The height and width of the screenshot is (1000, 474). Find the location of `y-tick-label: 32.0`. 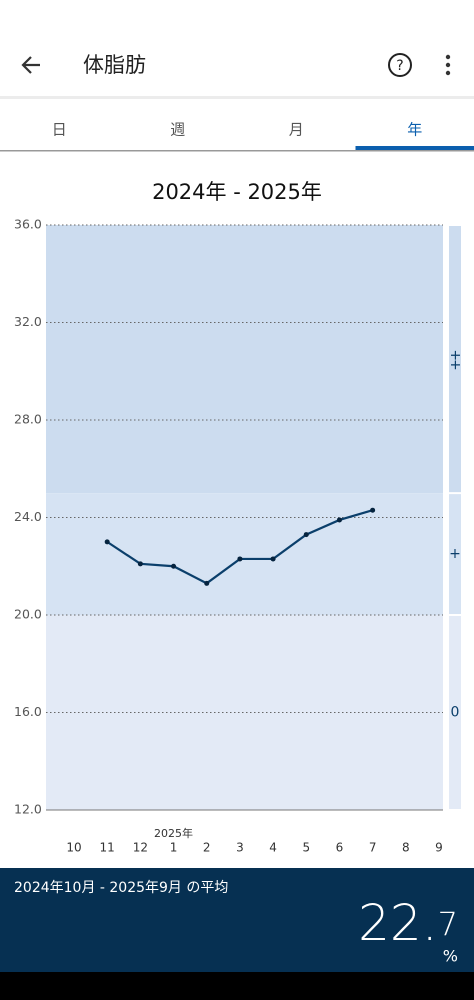

y-tick-label: 32.0 is located at coordinates (28, 321).